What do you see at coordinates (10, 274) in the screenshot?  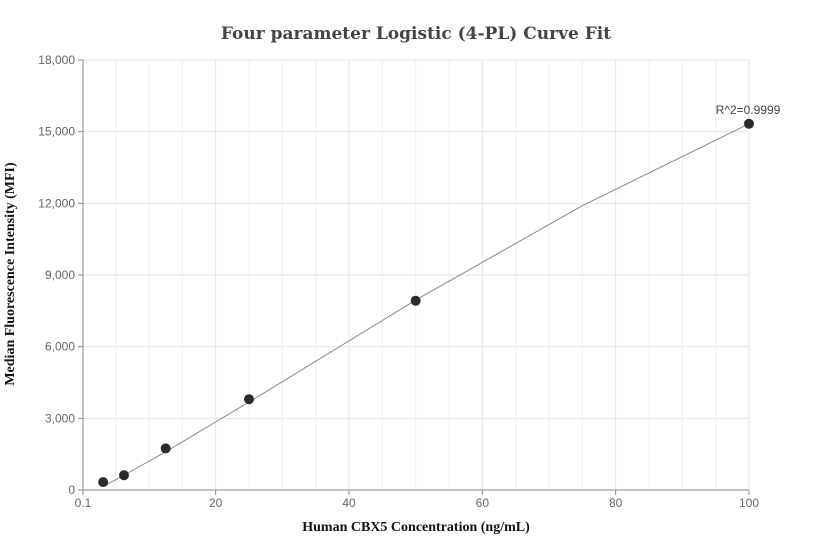 I see `y-axis-label: Median Fluorescence Intensity (MFI)` at bounding box center [10, 274].